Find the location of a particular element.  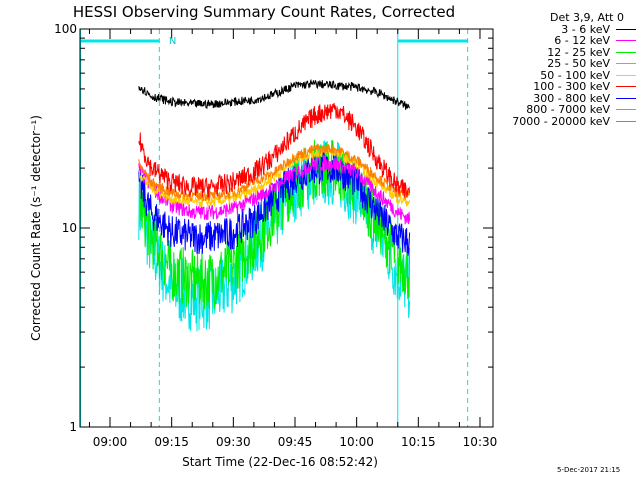

legend-item: 7000 - 20000 keV is located at coordinates (549, 121).